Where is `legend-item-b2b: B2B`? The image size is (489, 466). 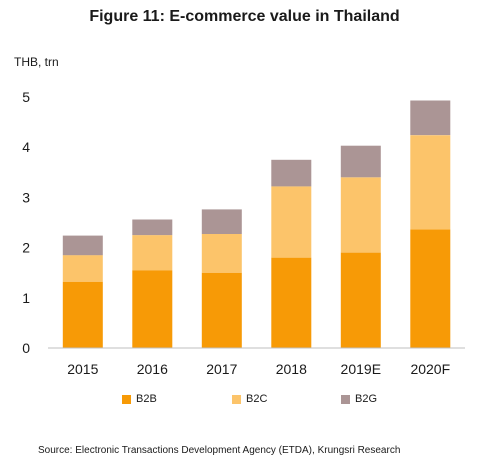
legend-item-b2b: B2B is located at coordinates (139, 399).